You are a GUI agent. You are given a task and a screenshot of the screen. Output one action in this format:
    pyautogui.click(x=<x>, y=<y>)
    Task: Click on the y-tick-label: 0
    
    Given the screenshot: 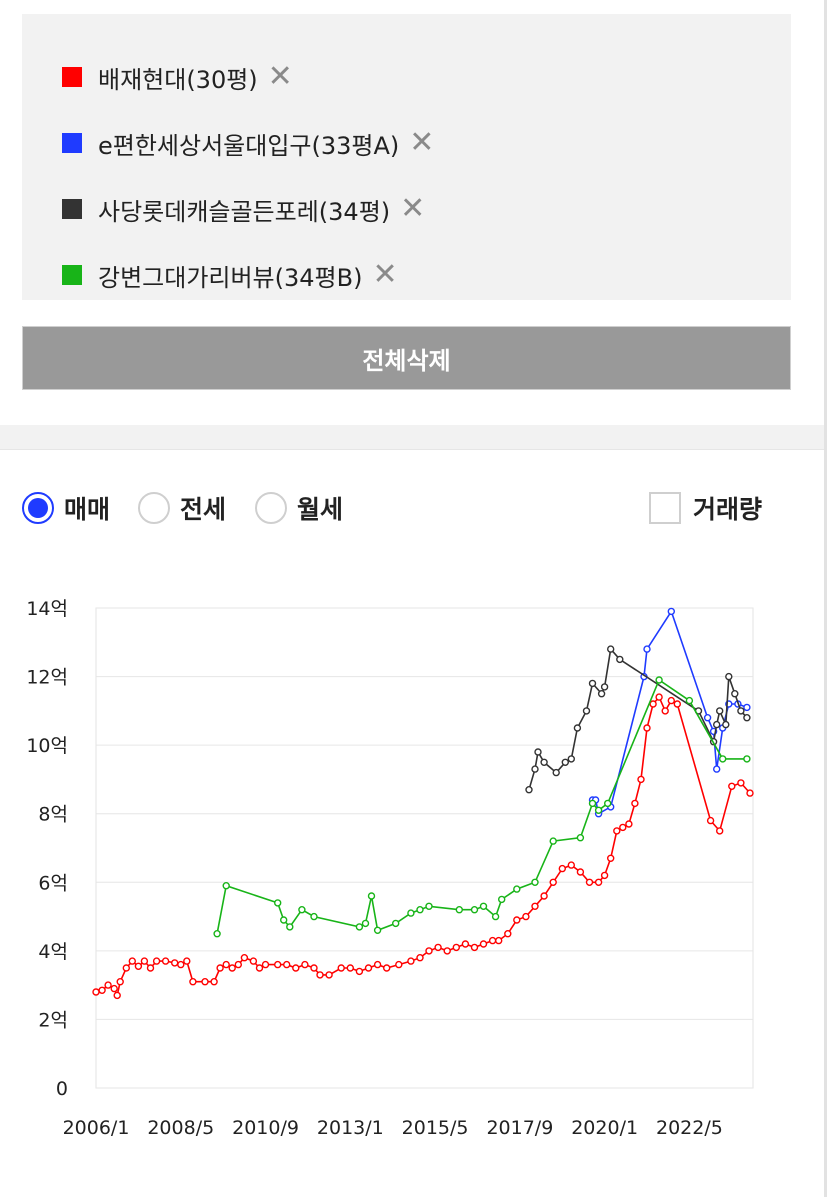 What is the action you would take?
    pyautogui.click(x=62, y=1089)
    